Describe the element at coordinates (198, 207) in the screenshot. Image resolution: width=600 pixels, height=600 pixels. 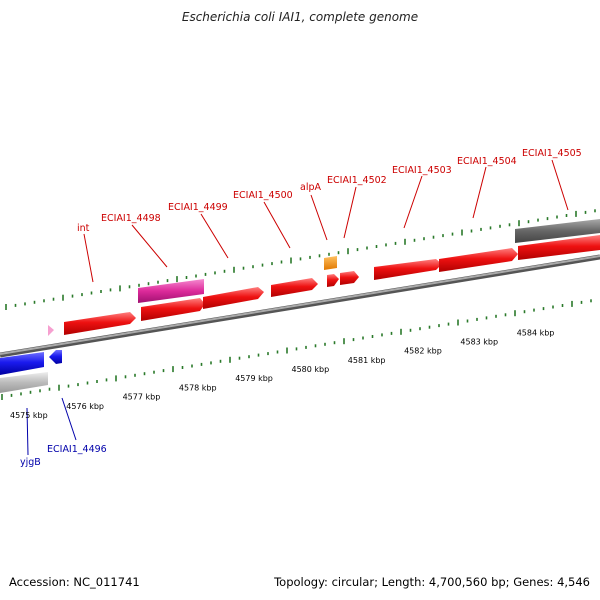
I see `gene-label: ECIAI1_4499` at that location.